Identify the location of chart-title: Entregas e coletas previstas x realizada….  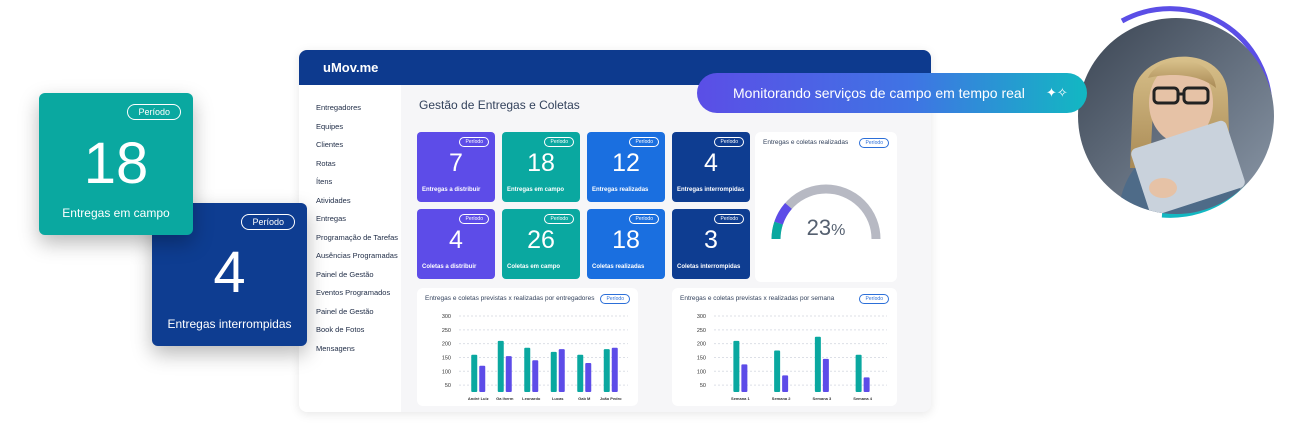
(757, 298).